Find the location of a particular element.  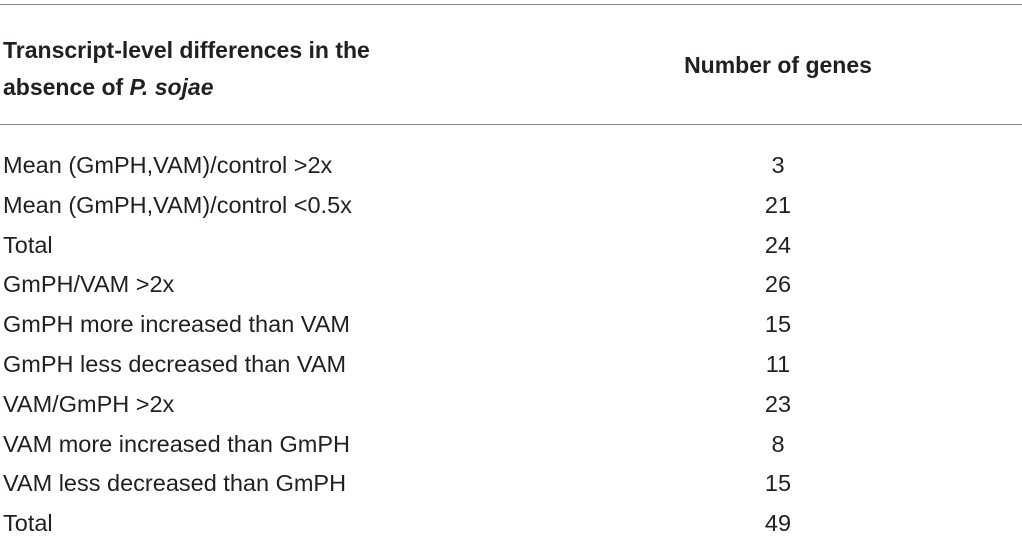

row-label: VAM/GmPH >2x is located at coordinates (89, 403).